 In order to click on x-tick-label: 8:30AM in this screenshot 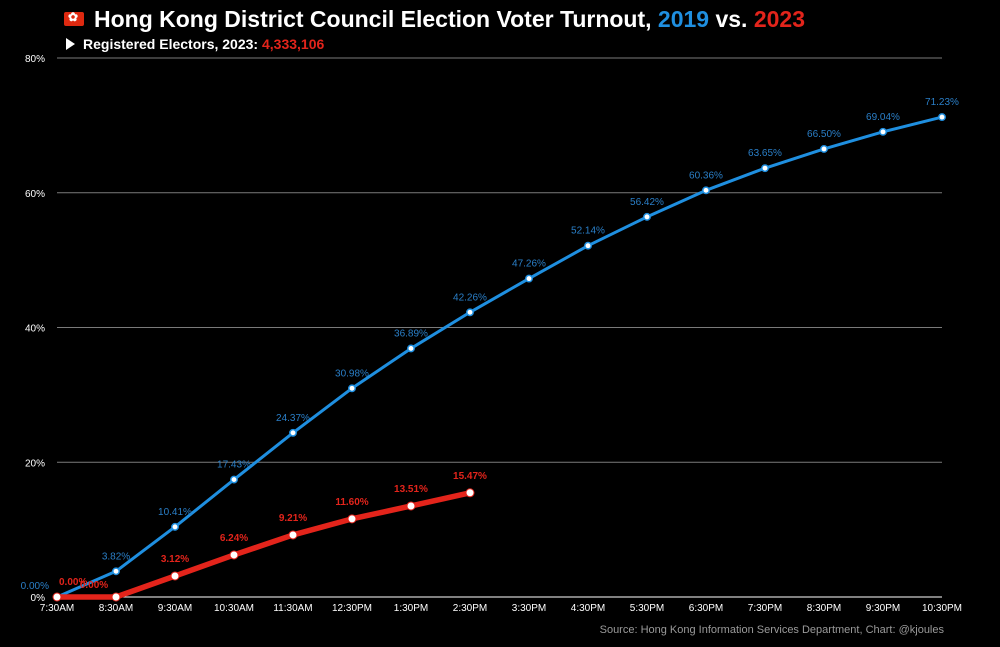, I will do `click(116, 608)`.